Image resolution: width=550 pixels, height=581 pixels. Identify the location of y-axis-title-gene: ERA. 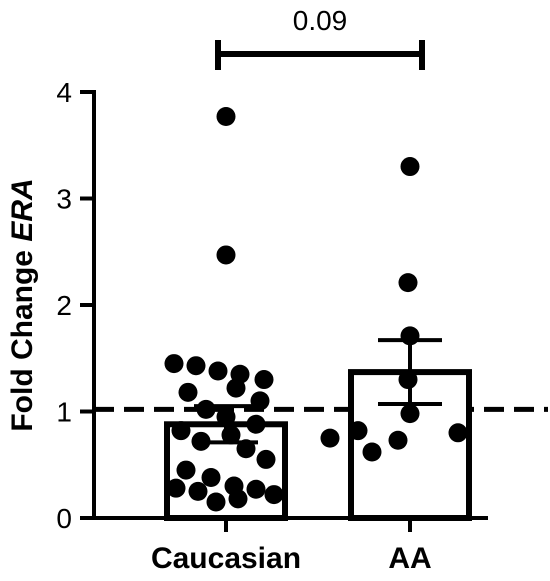
(22, 209).